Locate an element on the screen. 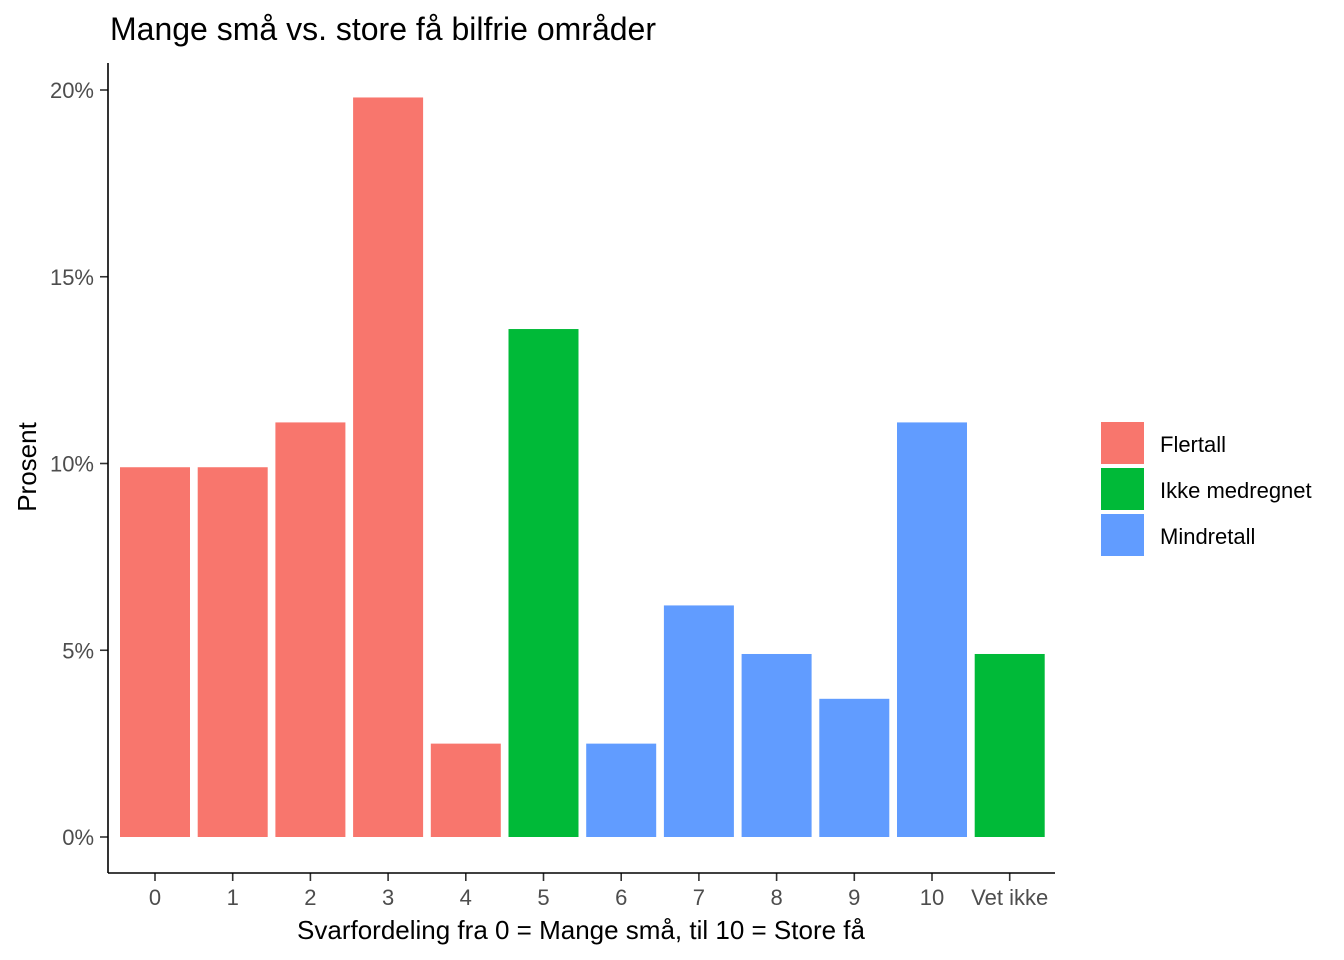 The height and width of the screenshot is (960, 1344). x-tick-label: Vet ikke is located at coordinates (1009, 897).